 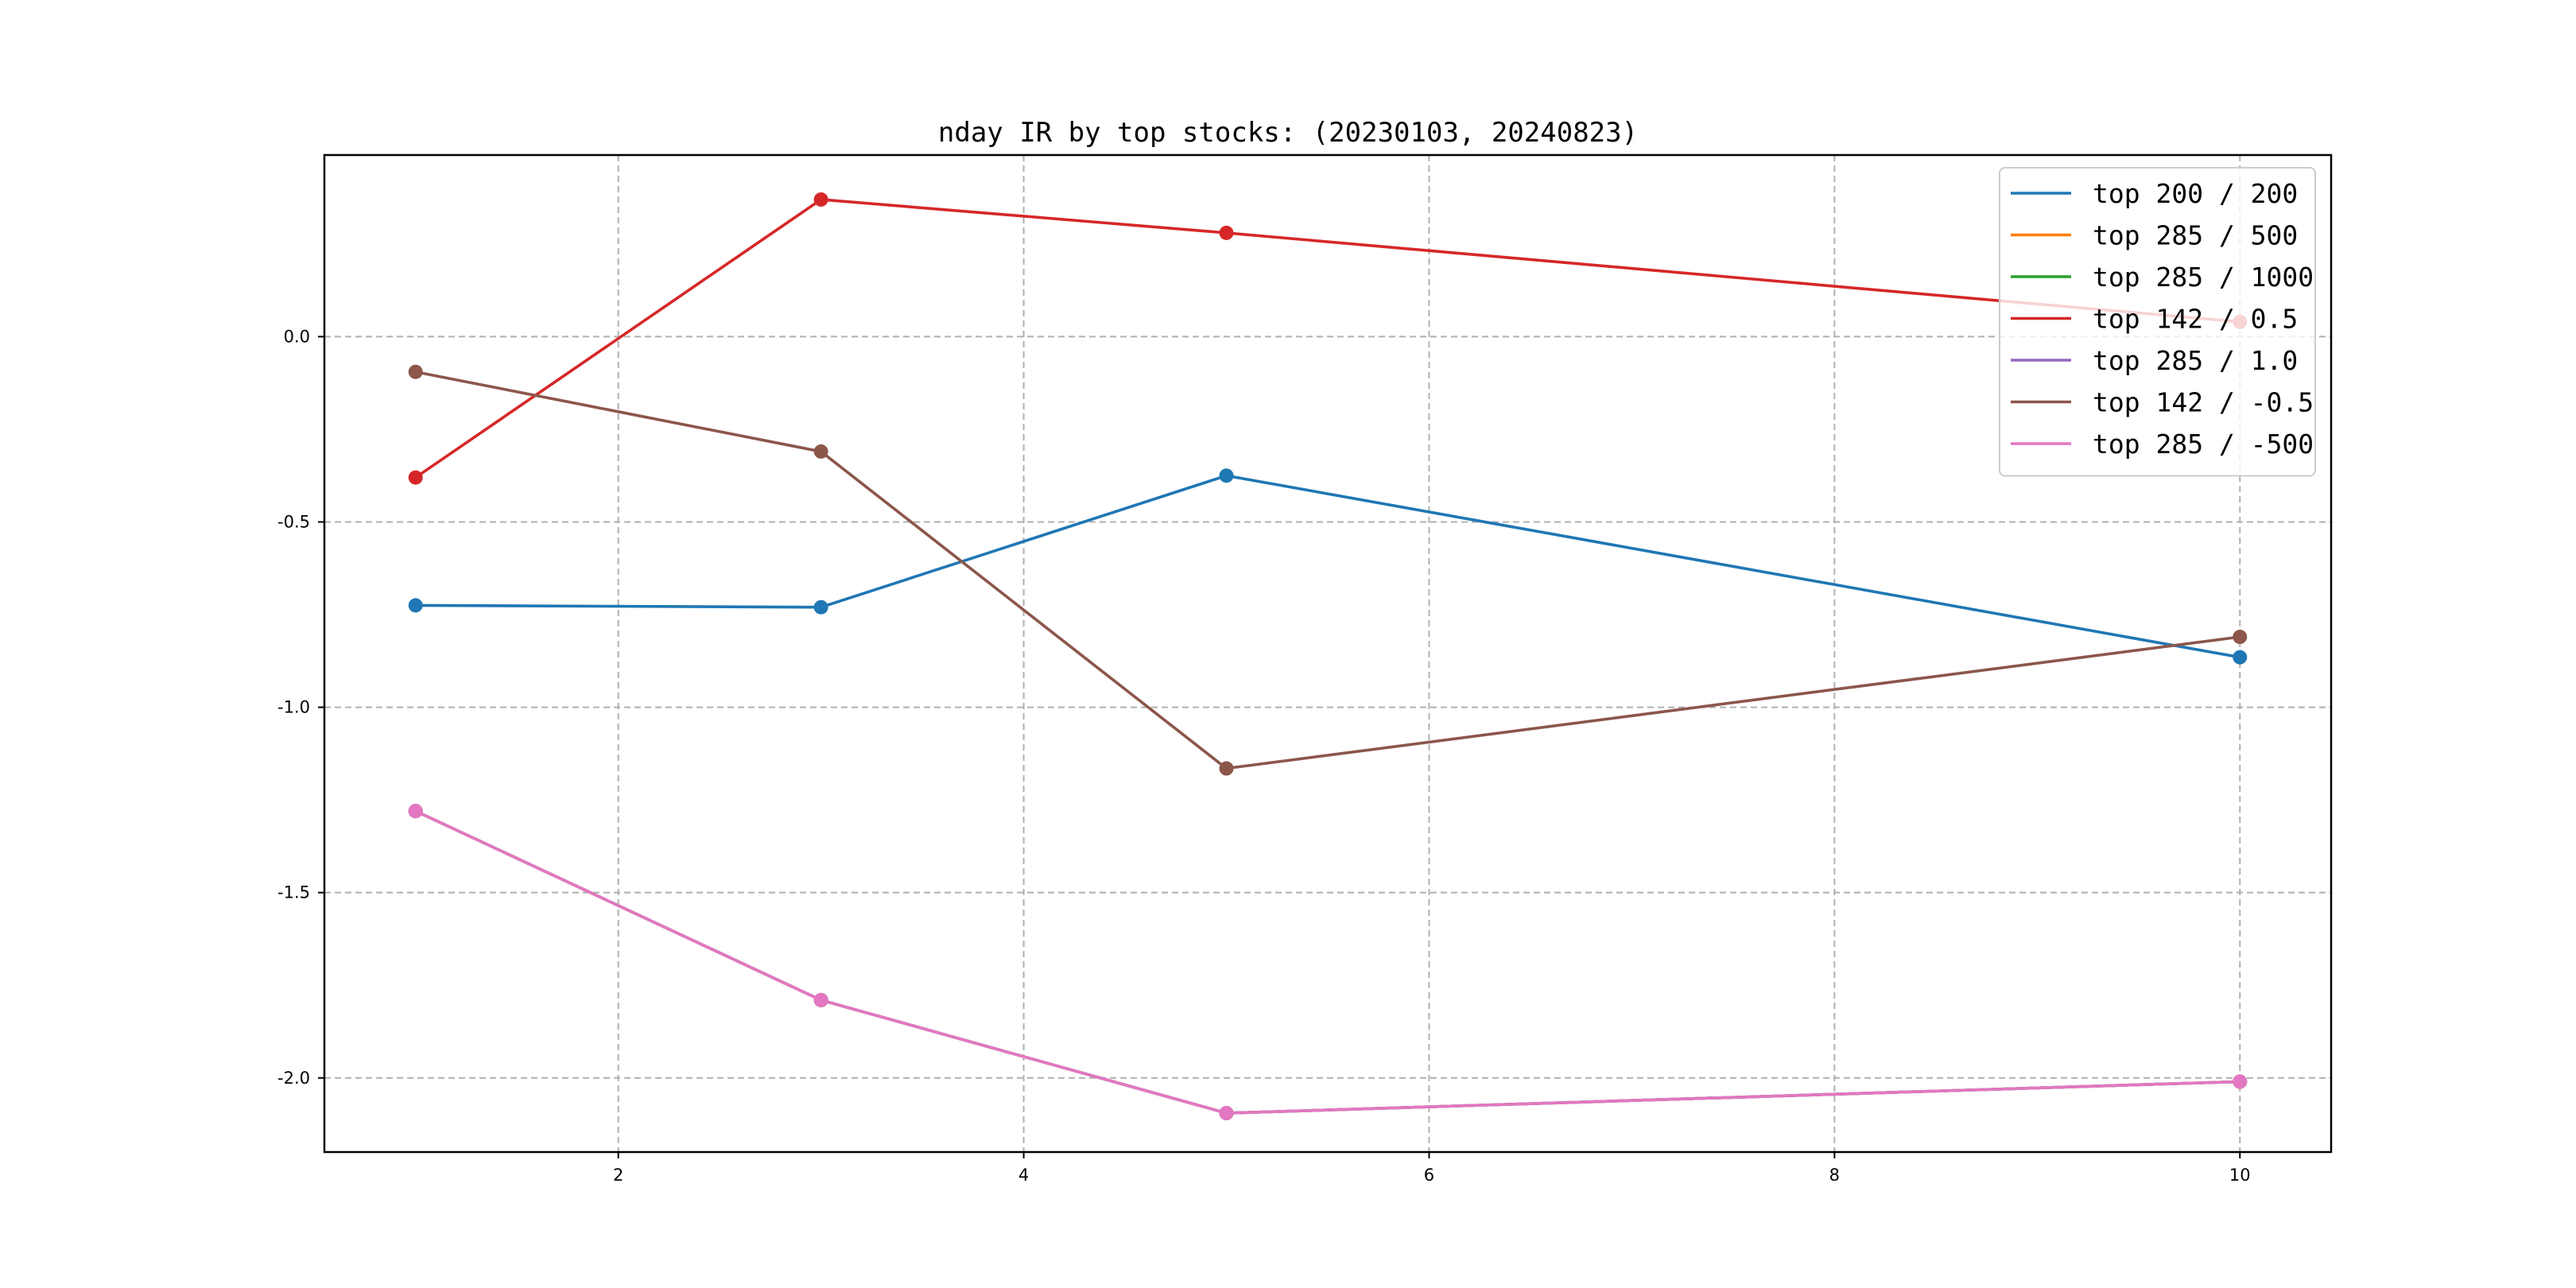 I want to click on legend-label: top 285 / -500, so click(x=2203, y=444).